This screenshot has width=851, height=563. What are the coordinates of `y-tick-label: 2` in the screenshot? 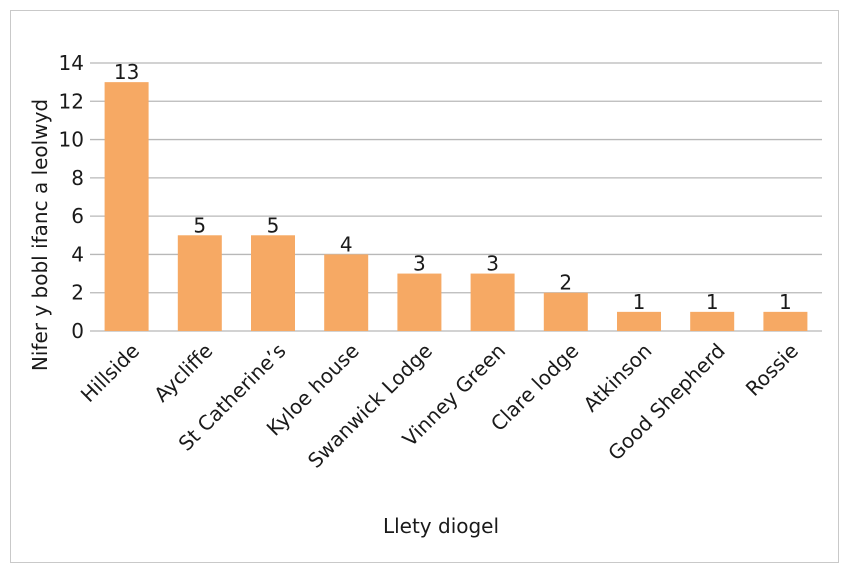 It's located at (77, 293).